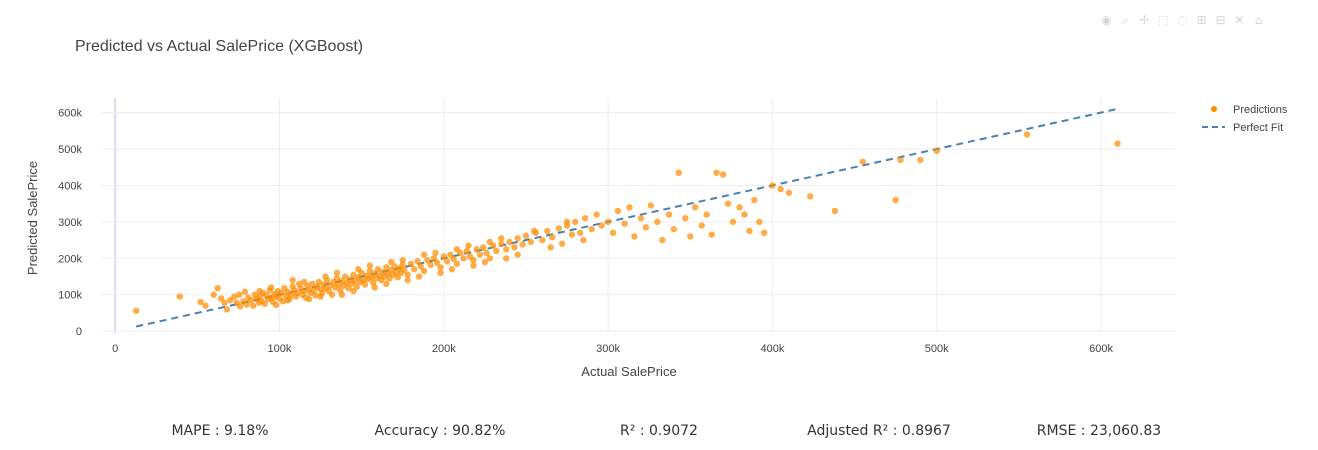 This screenshot has height=450, width=1318. I want to click on legend-label-predictions: Predictions, so click(1260, 110).